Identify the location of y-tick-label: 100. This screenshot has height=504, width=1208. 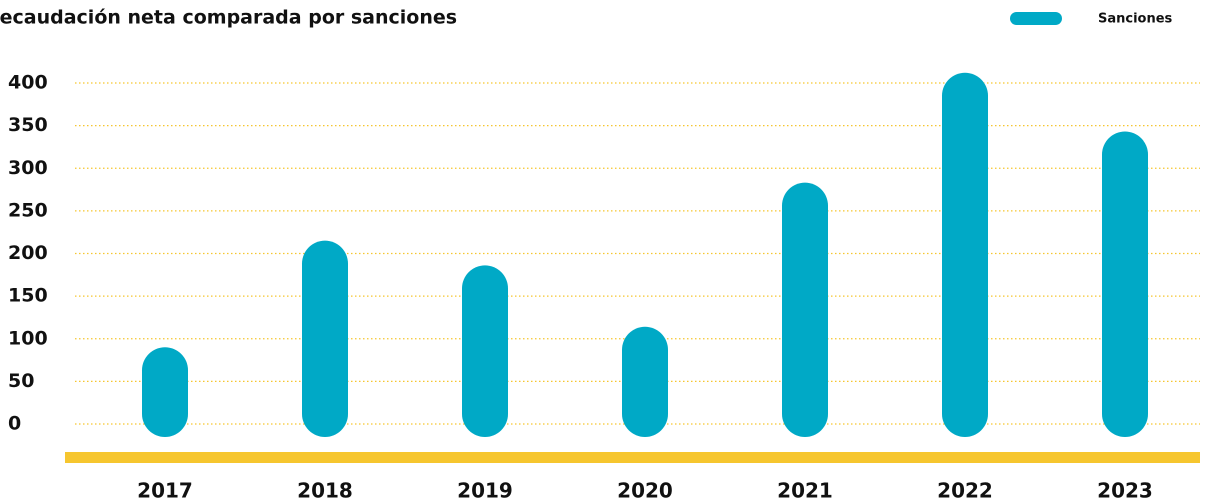
(28, 338).